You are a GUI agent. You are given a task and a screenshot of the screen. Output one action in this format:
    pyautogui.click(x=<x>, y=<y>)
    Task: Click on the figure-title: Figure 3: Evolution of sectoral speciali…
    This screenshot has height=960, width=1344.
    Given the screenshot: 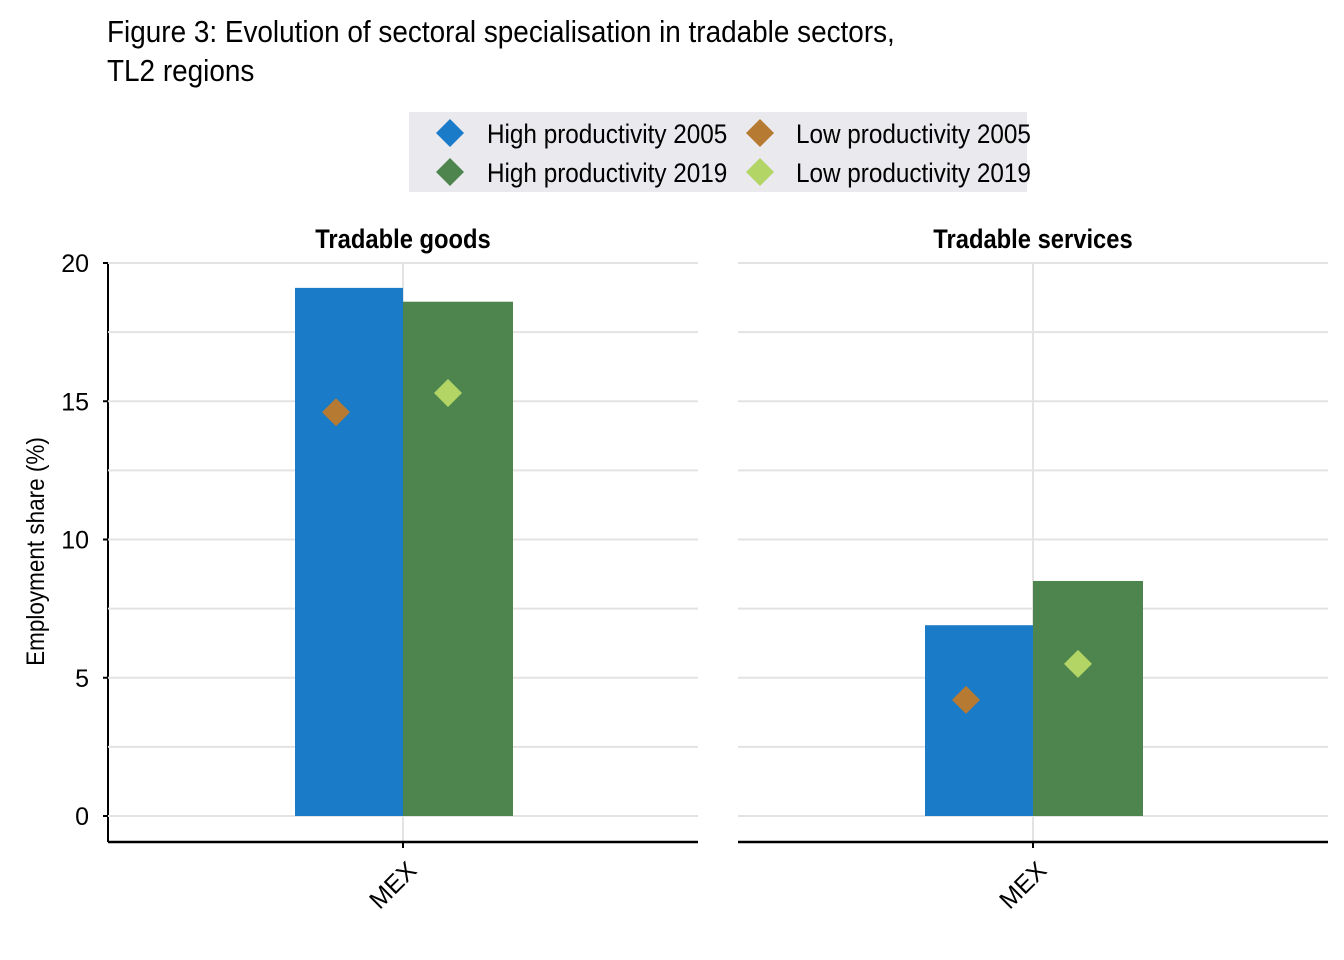 What is the action you would take?
    pyautogui.click(x=501, y=51)
    